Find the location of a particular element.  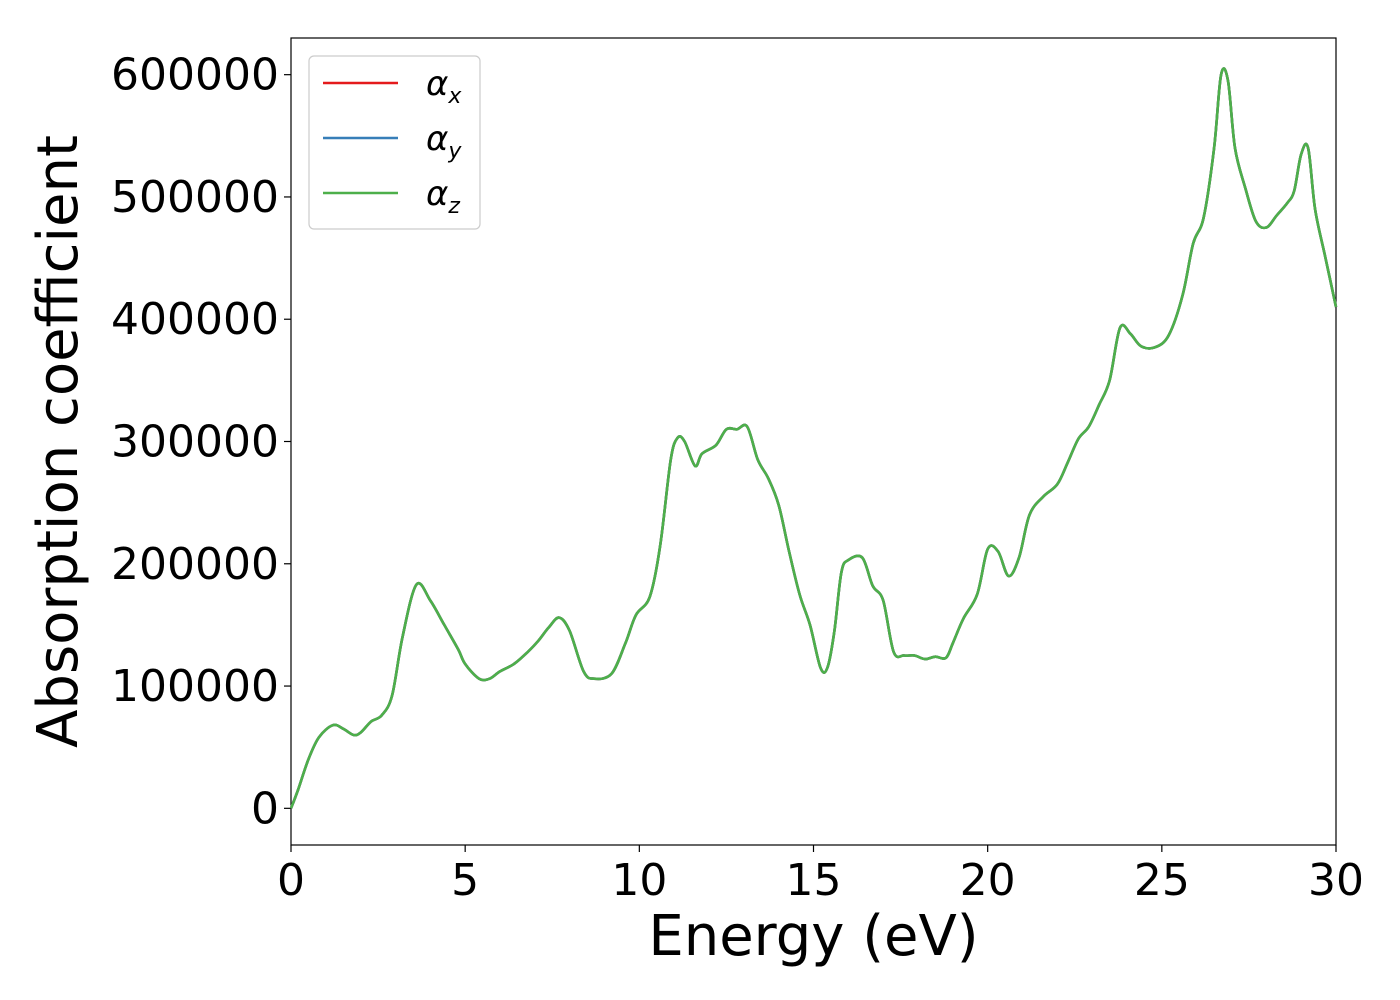

legend-subscript: z is located at coordinates (453, 206).